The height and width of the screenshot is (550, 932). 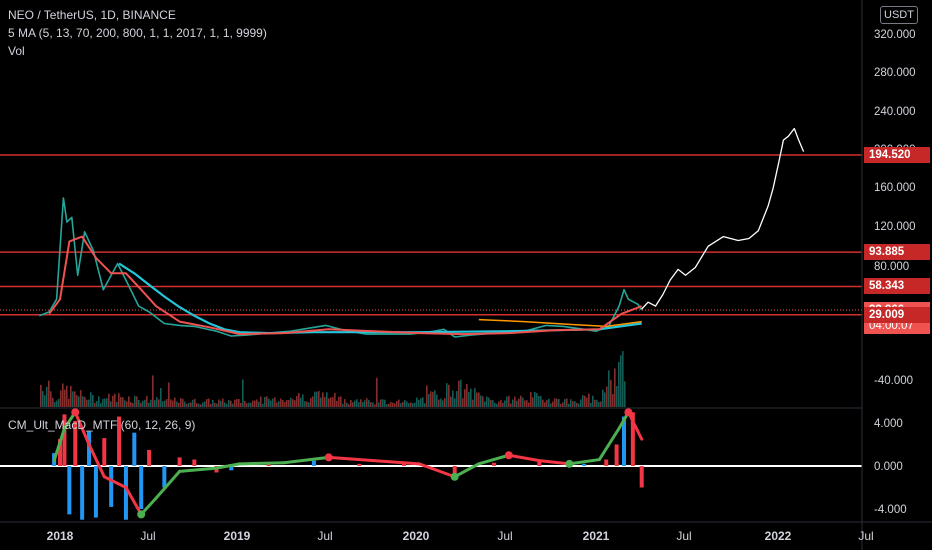 I want to click on currency-button: USDT, so click(x=899, y=15).